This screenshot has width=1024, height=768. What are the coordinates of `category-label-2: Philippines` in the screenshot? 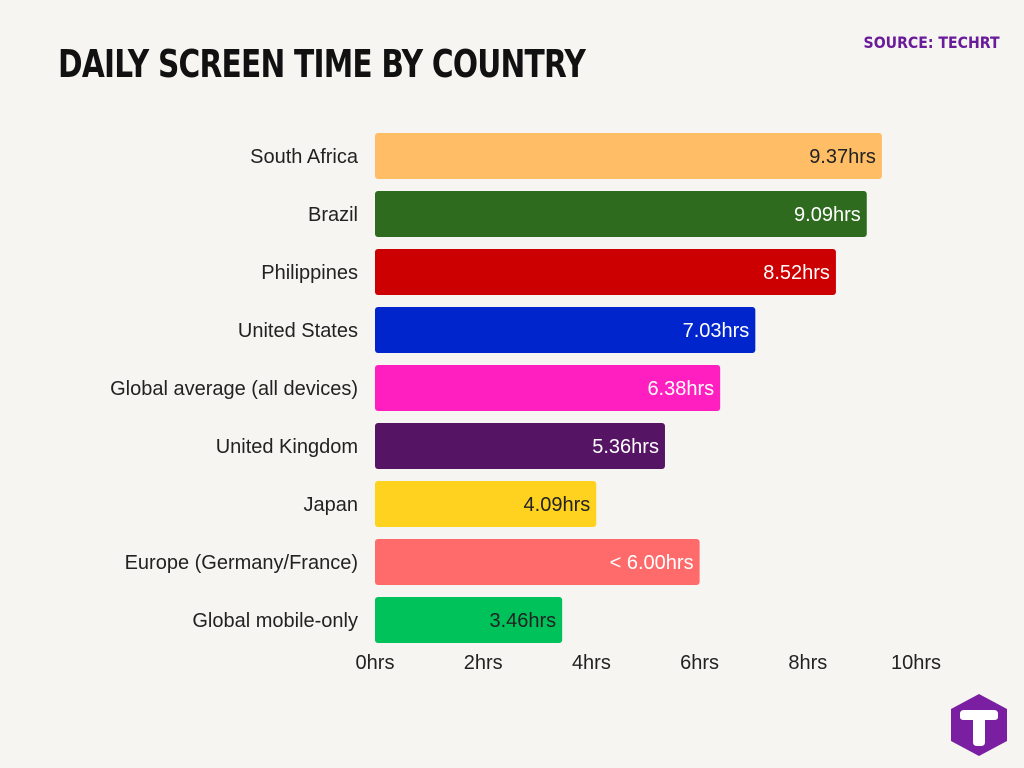 It's located at (309, 273).